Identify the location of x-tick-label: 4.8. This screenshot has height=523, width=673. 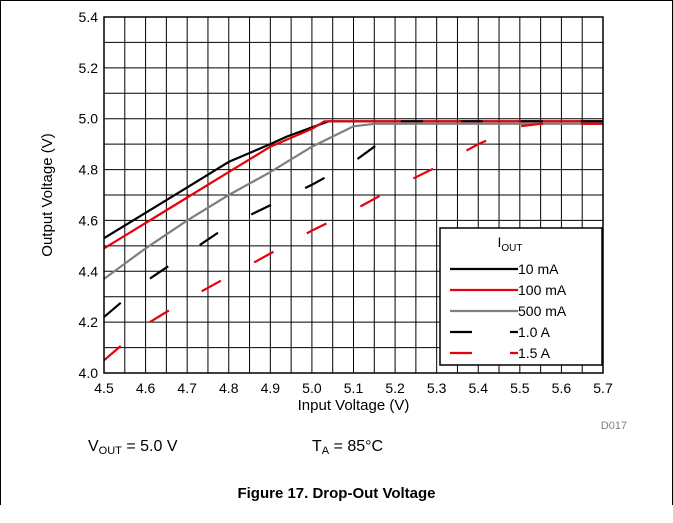
(229, 388).